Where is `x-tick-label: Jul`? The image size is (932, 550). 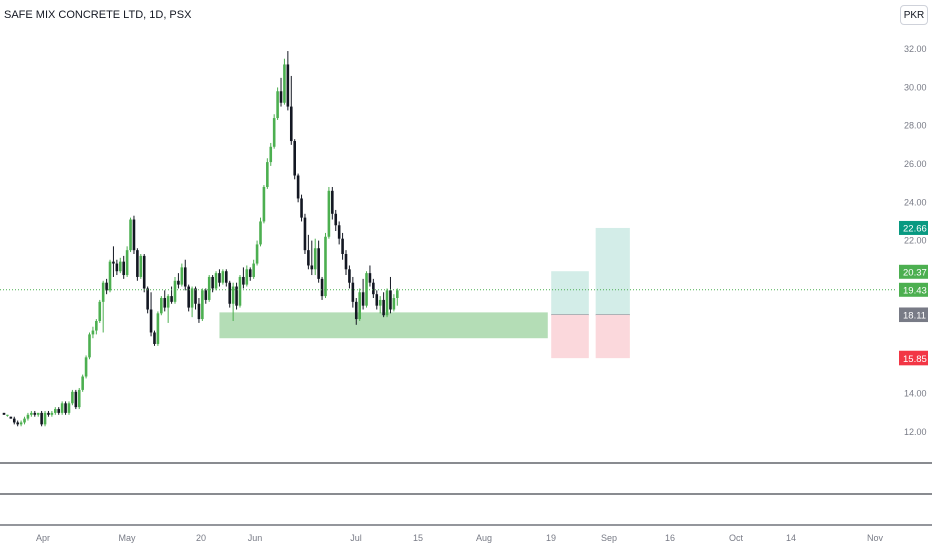 x-tick-label: Jul is located at coordinates (356, 538).